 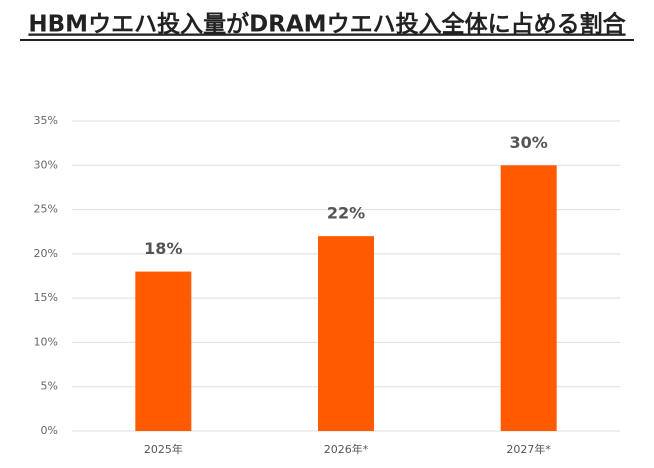 What do you see at coordinates (46, 164) in the screenshot?
I see `y-tick-label: 30%` at bounding box center [46, 164].